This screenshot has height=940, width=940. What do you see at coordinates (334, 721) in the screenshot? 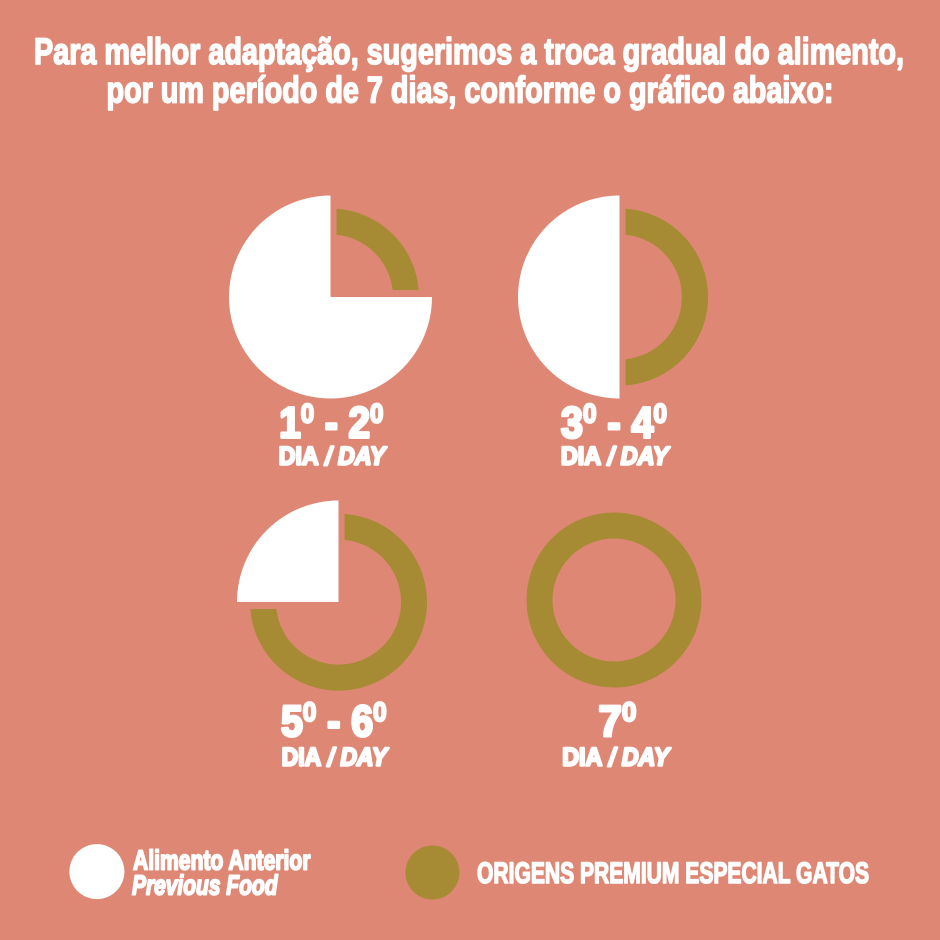
I see `svg-text: 50 - 60` at bounding box center [334, 721].